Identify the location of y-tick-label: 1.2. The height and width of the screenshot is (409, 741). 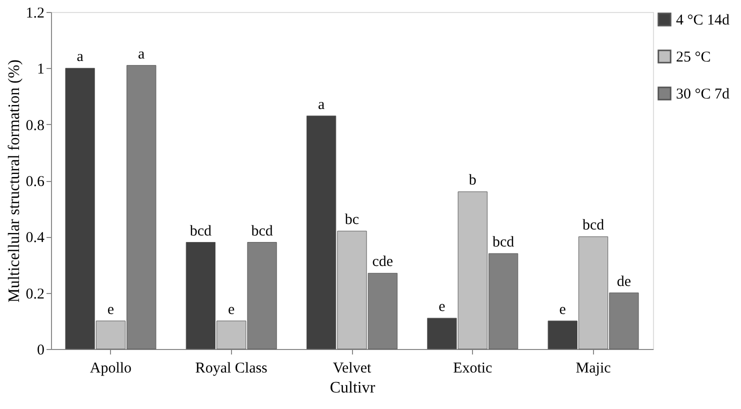
(35, 14).